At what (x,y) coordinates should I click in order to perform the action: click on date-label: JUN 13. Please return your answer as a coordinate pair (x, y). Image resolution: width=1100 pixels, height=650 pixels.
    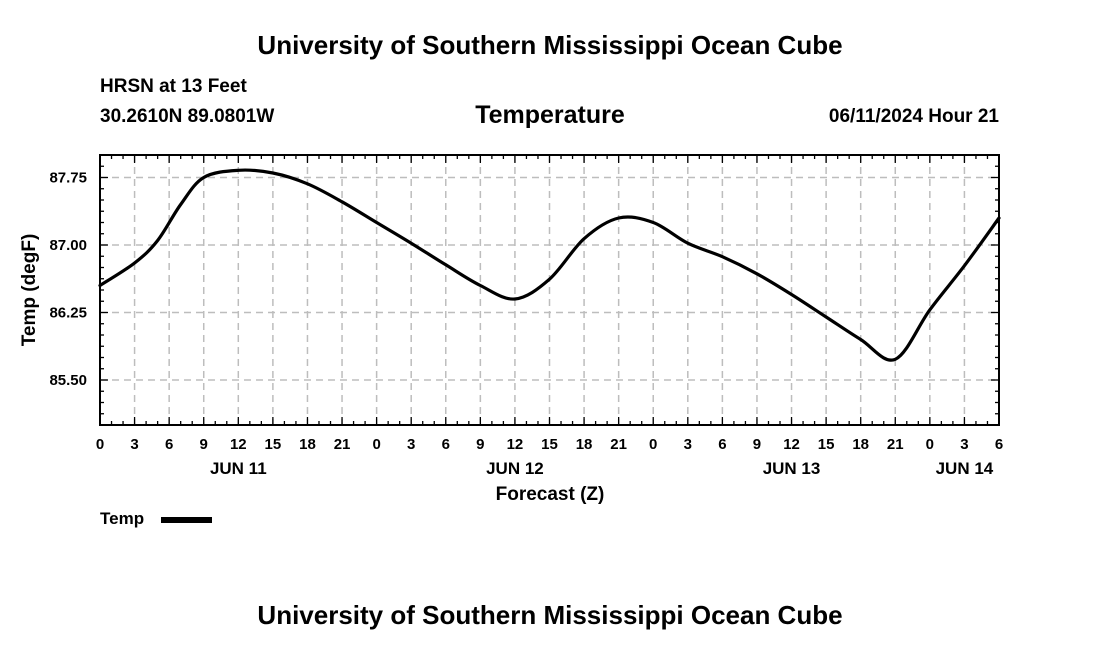
    Looking at the image, I should click on (792, 468).